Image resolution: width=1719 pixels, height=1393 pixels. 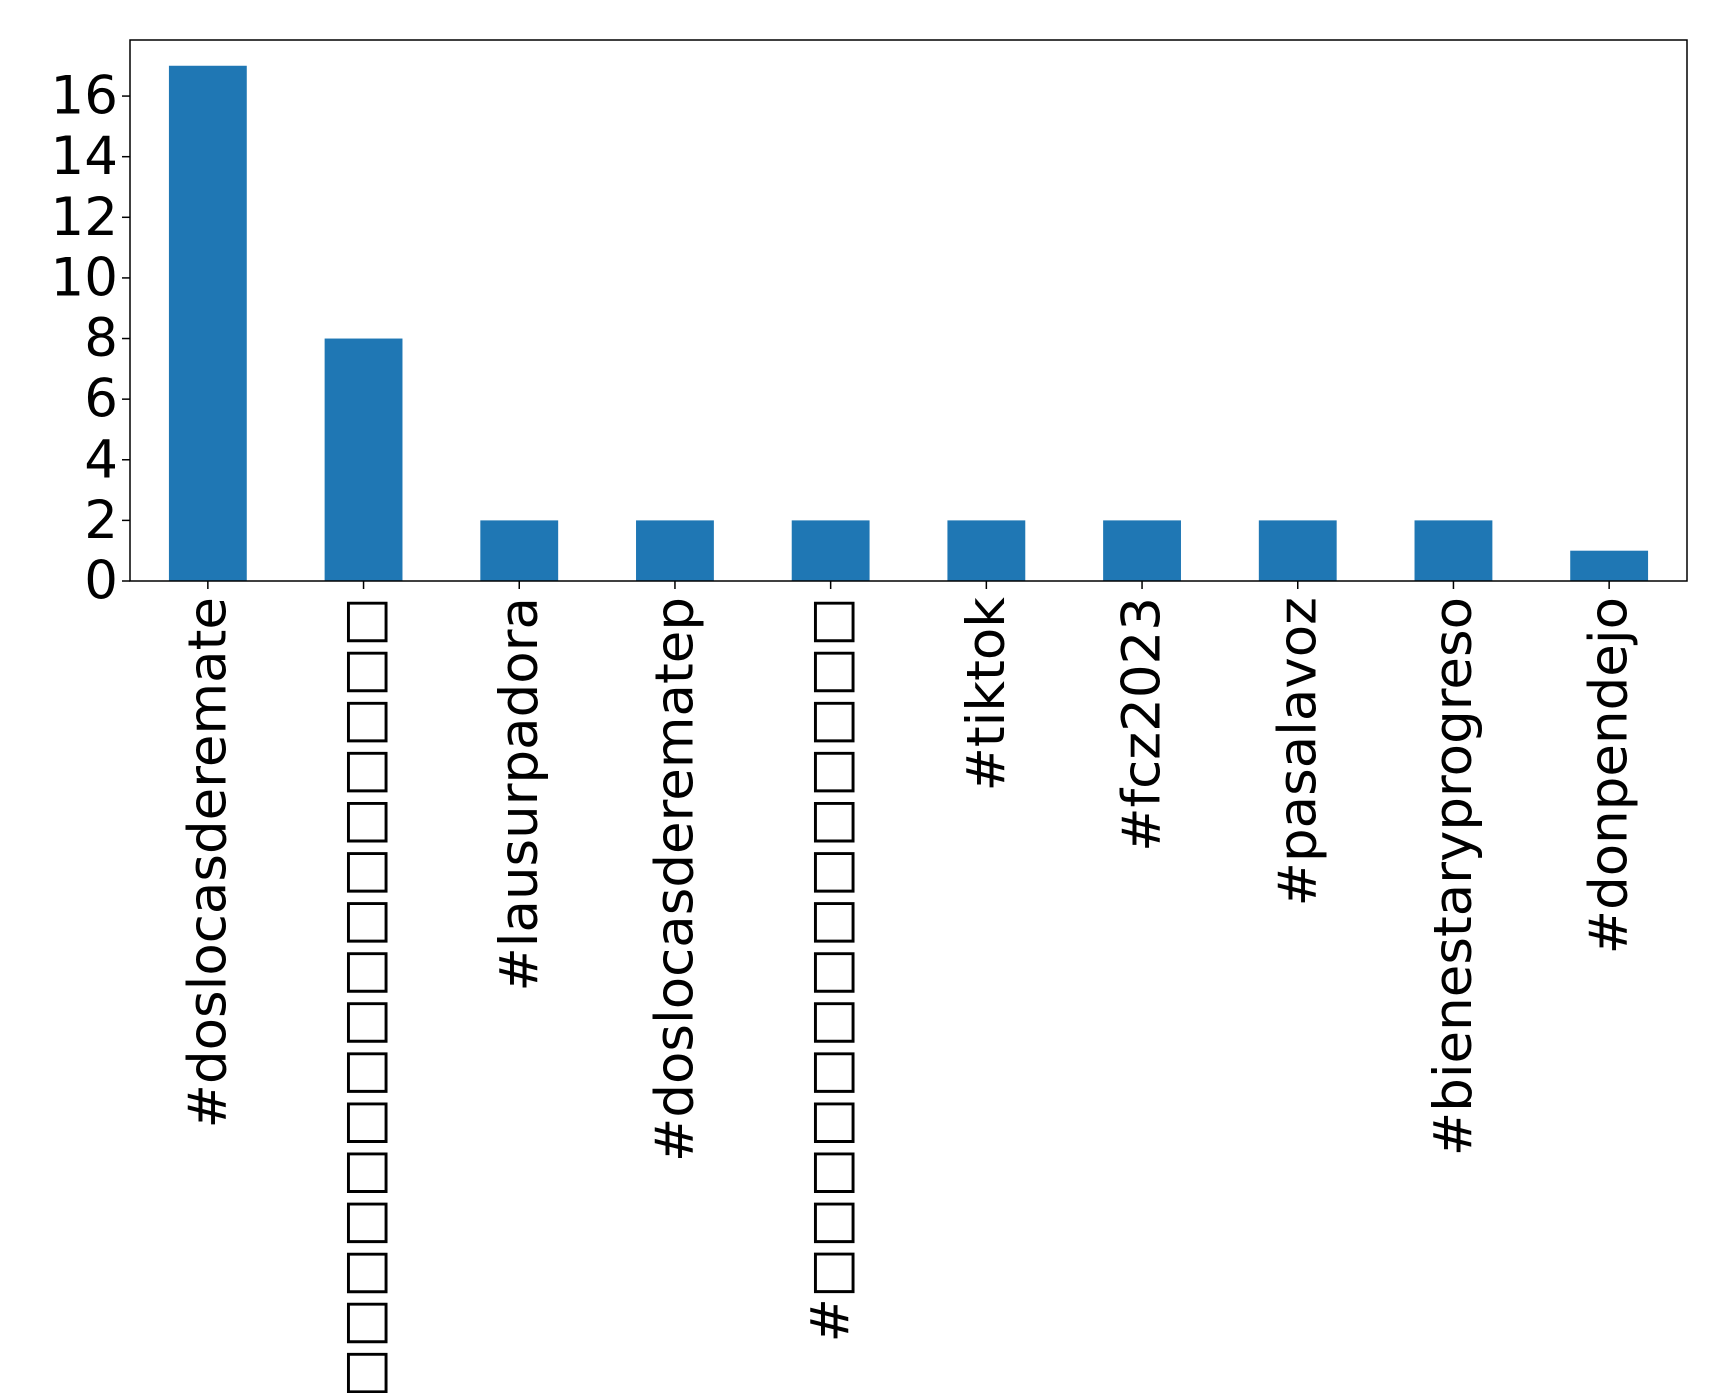 I want to click on y-tick-label: 2, so click(x=101, y=520).